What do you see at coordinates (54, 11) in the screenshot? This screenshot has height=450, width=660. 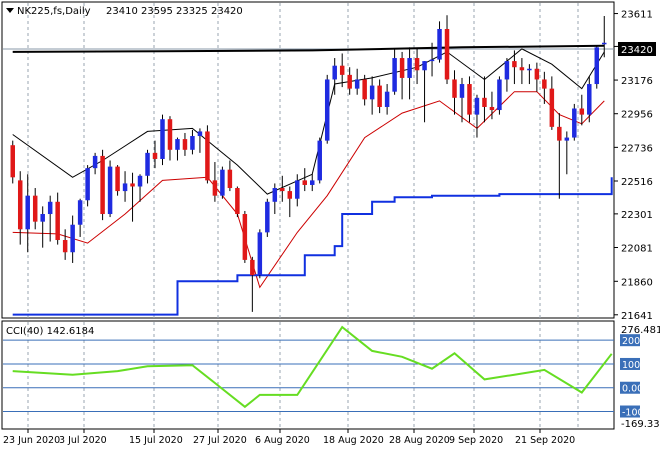 I see `symbol-label: NK225,fs,Daily` at bounding box center [54, 11].